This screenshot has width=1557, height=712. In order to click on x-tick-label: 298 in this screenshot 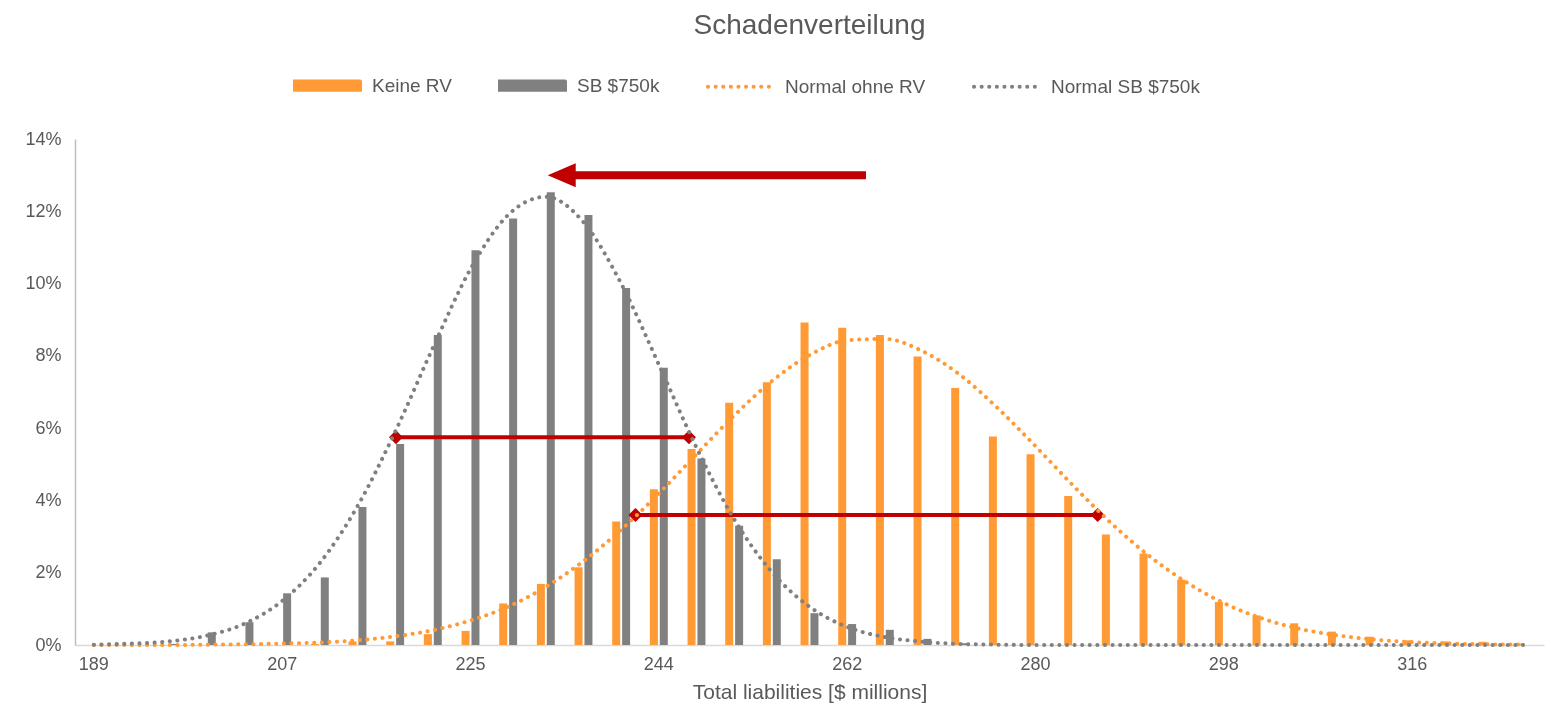, I will do `click(1223, 663)`.